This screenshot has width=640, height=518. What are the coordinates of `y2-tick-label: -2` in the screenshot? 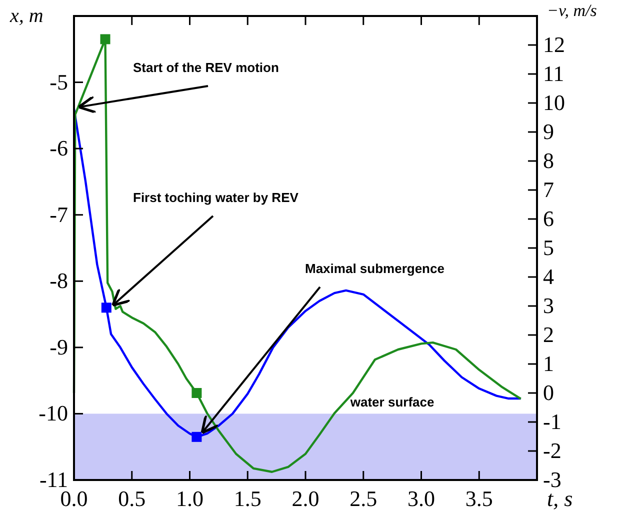 It's located at (552, 450).